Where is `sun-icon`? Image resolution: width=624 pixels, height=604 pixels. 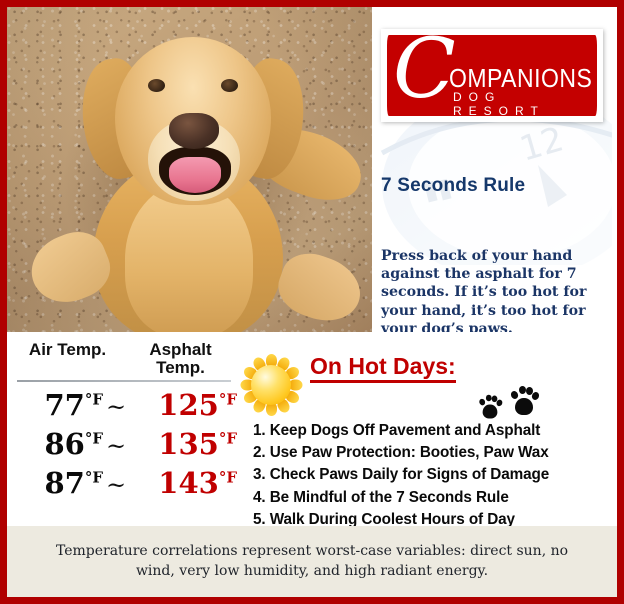 sun-icon is located at coordinates (271, 385).